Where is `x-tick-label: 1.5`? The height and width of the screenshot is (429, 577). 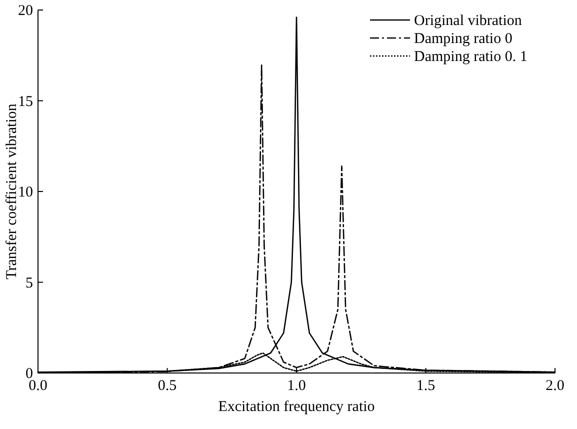
x-tick-label: 1.5 is located at coordinates (426, 386).